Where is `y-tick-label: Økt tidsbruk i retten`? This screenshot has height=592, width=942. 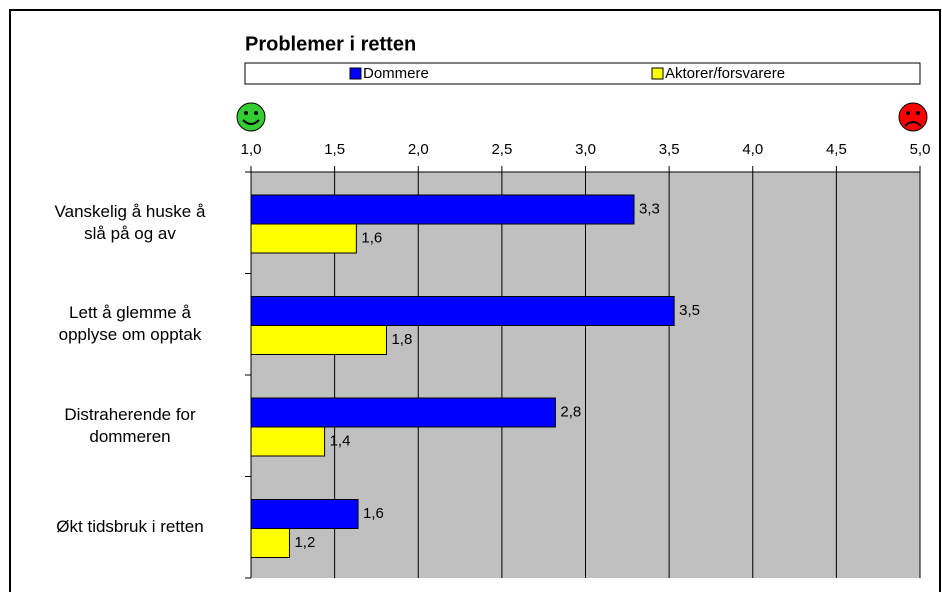
y-tick-label: Økt tidsbruk i retten is located at coordinates (130, 527).